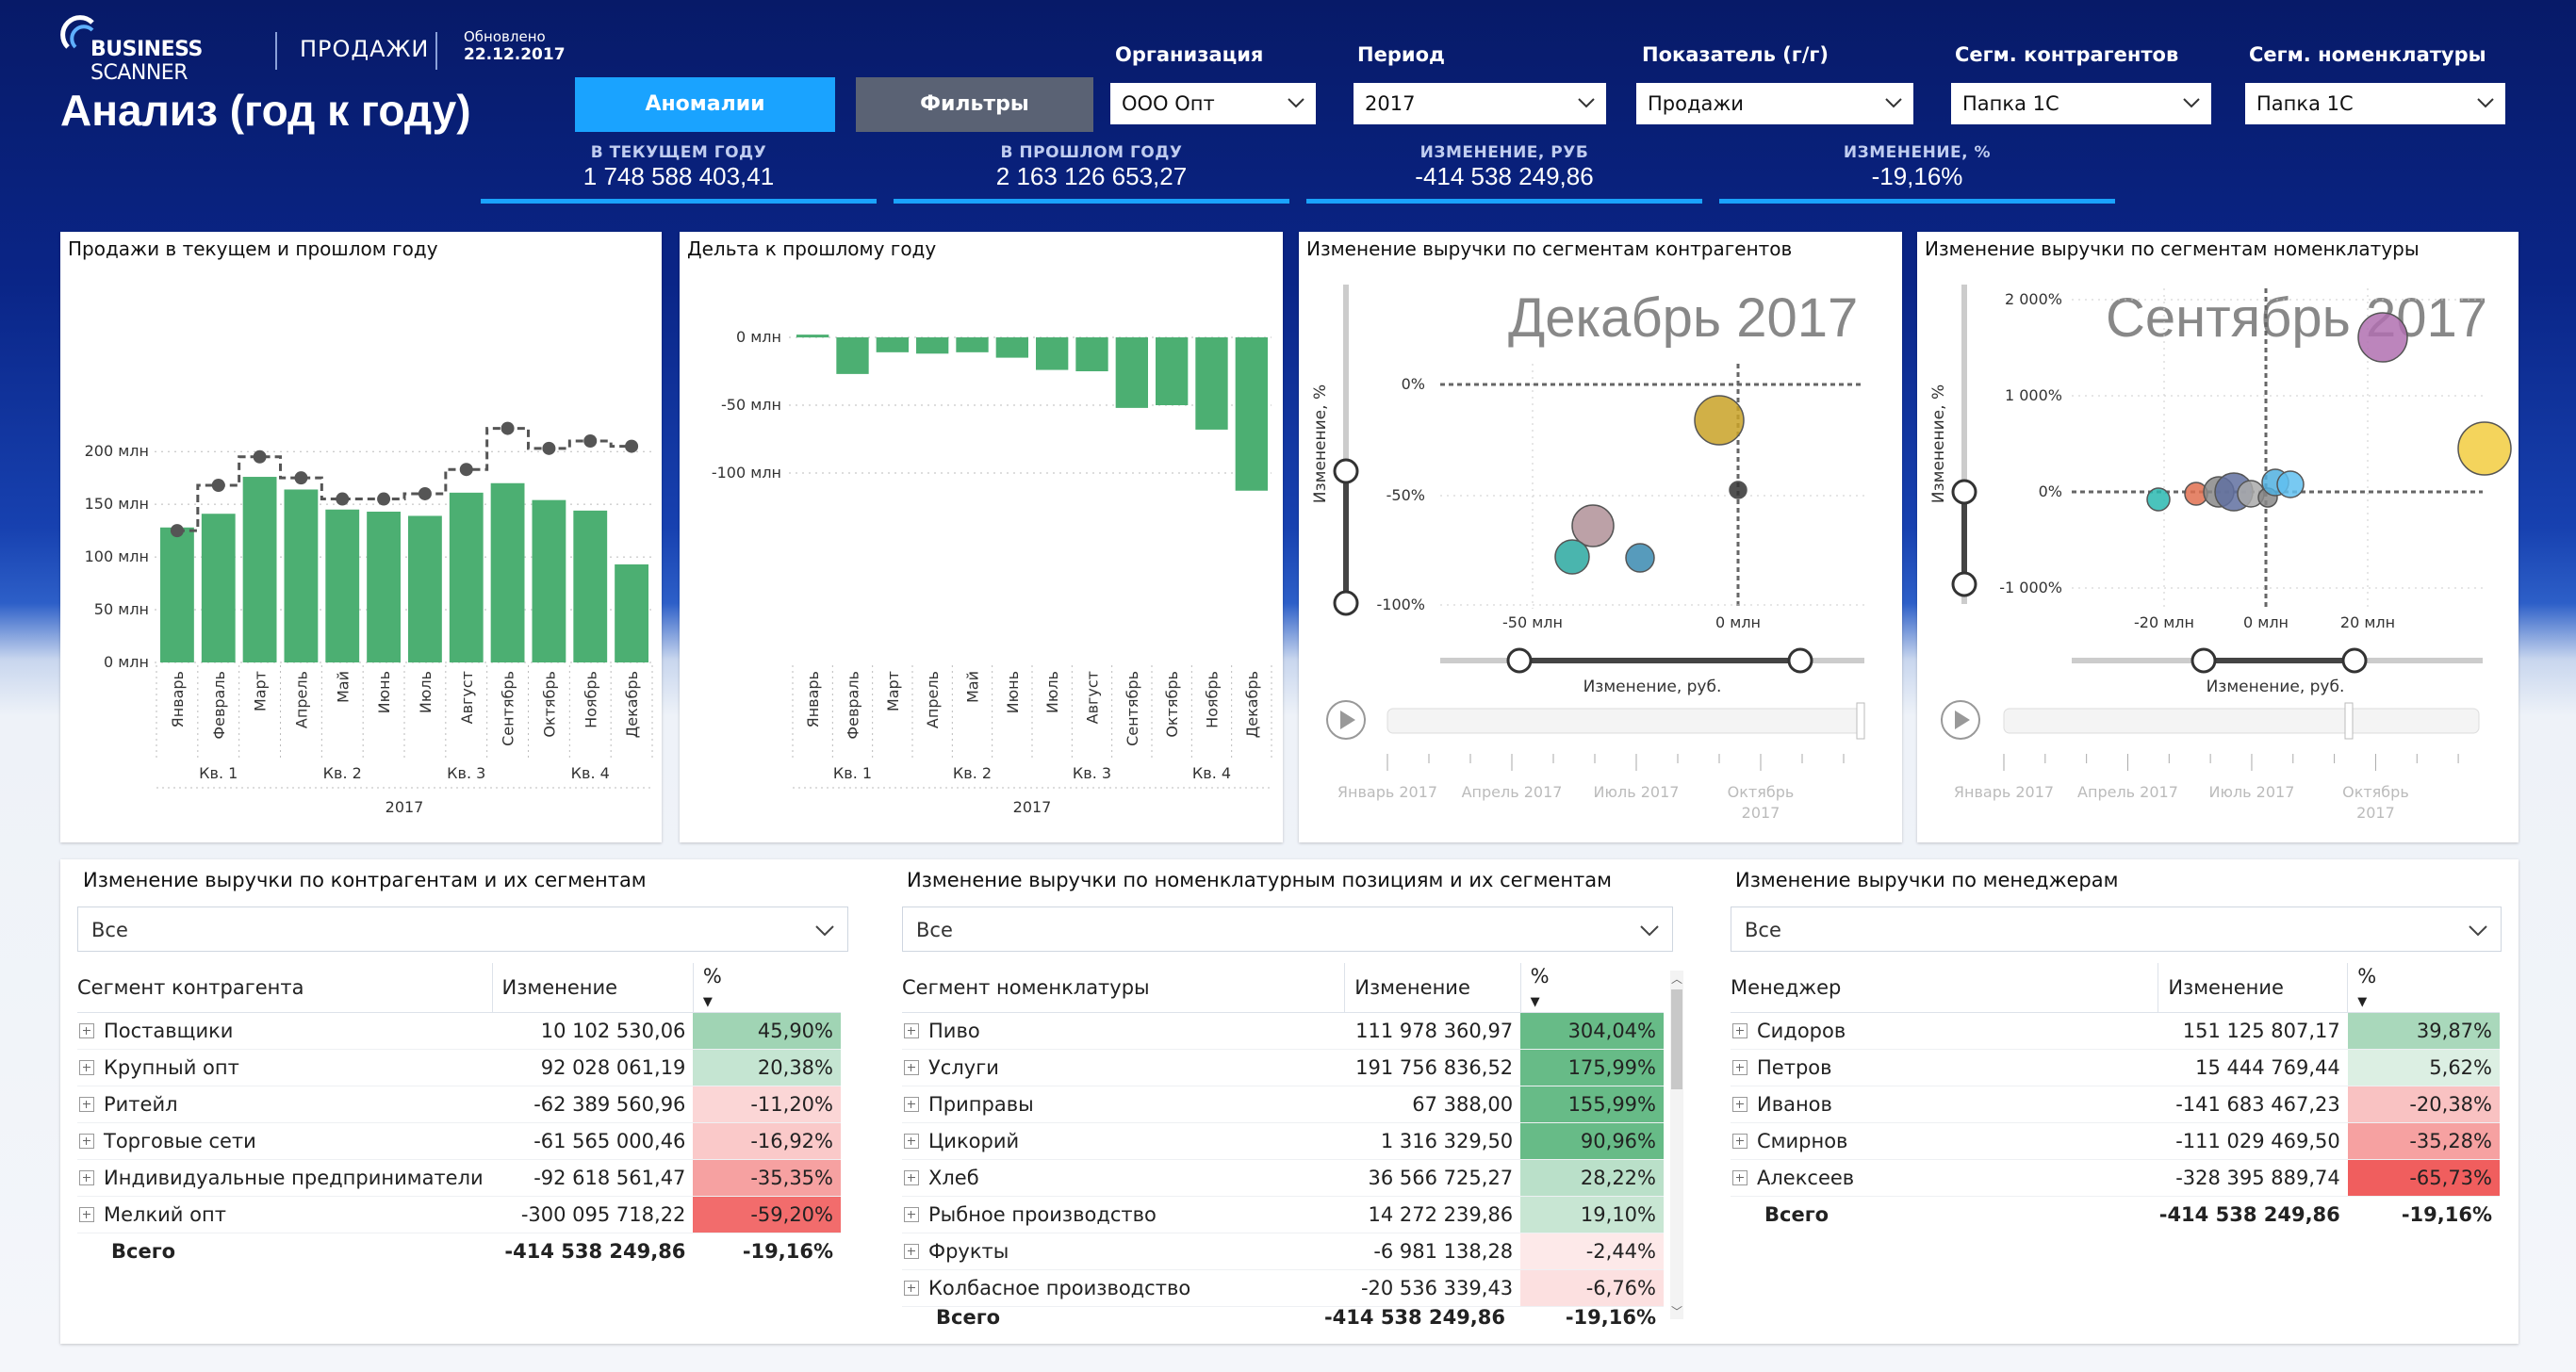 This screenshot has width=2576, height=1372. Describe the element at coordinates (2081, 103) in the screenshot. I see `counterparty-segment-dropdown: Папка 1С` at that location.